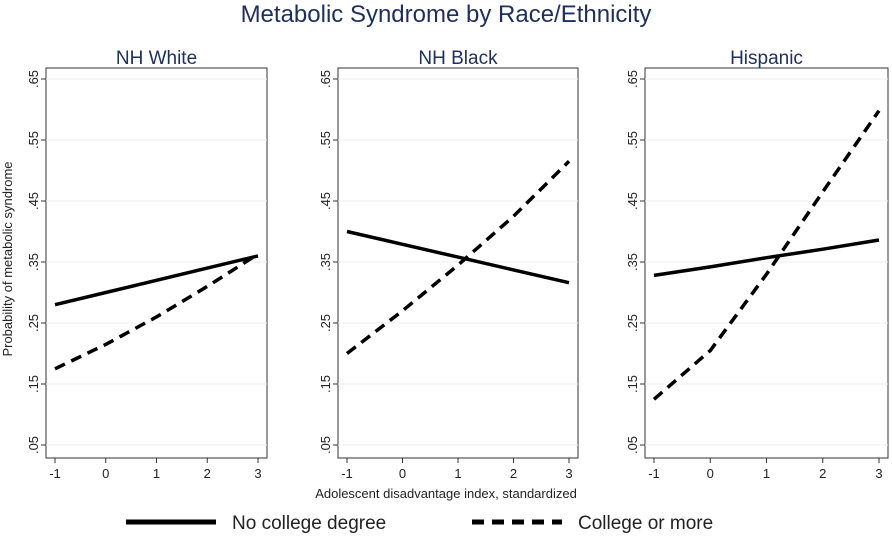 Image resolution: width=892 pixels, height=536 pixels. Describe the element at coordinates (7, 258) in the screenshot. I see `y-axis-label: Probability of metabolic syndrome` at that location.